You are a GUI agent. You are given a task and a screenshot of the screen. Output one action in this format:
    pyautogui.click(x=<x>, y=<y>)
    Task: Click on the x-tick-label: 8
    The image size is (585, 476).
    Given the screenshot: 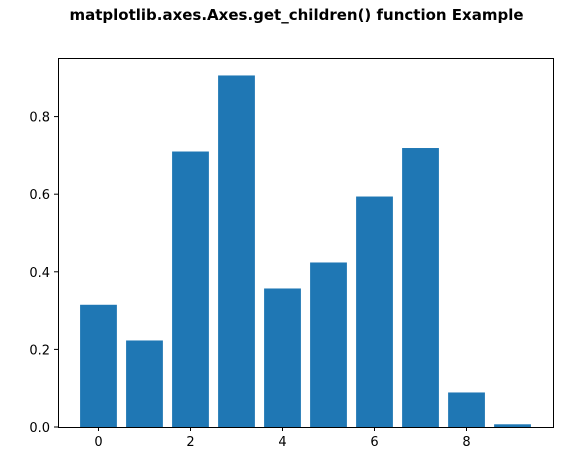 What is the action you would take?
    pyautogui.click(x=466, y=442)
    